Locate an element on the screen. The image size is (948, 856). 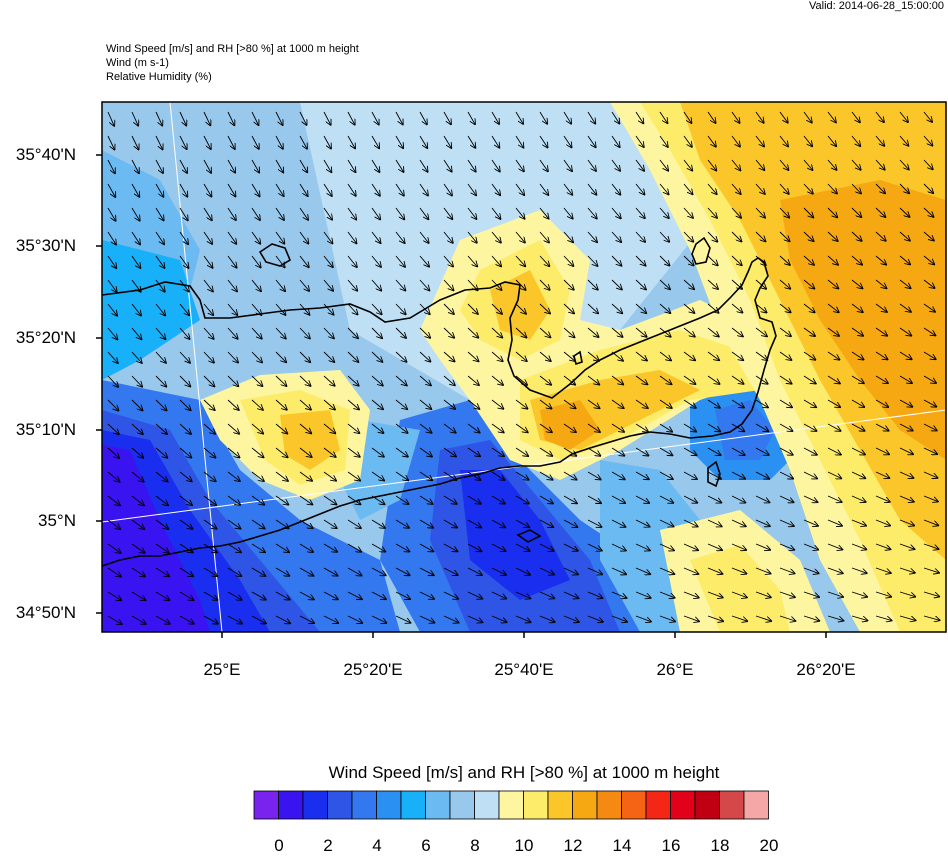
colorbar-tick-16: 16 is located at coordinates (671, 845).